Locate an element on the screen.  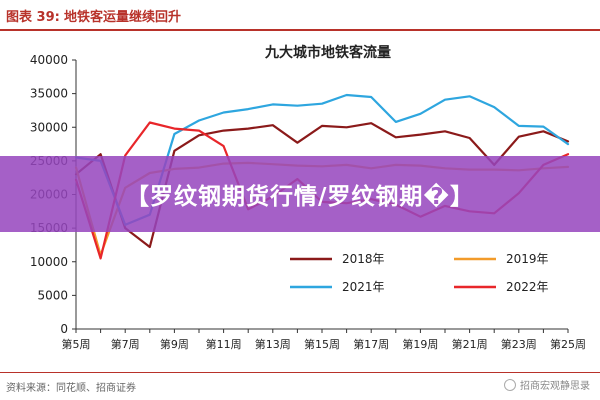
y-tick-label: 30000 is located at coordinates (49, 127).